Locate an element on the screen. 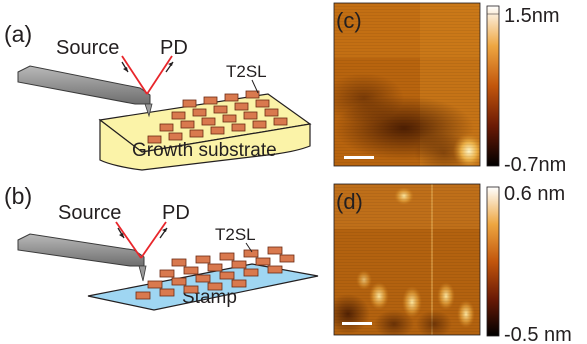  colorbar-c-min: -0.7nm is located at coordinates (535, 165).